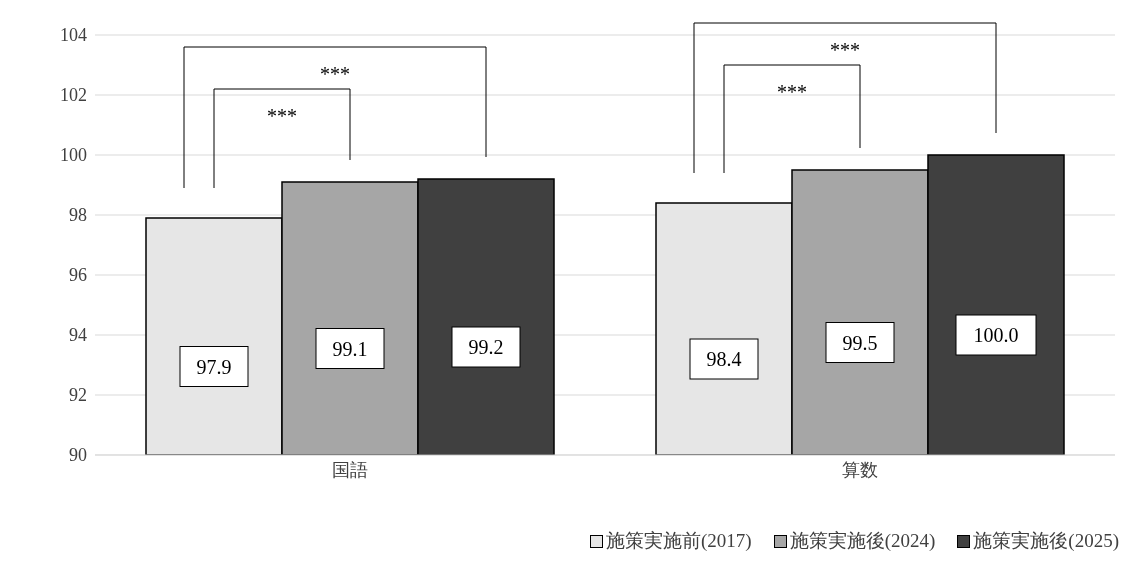 The image size is (1131, 572). I want to click on data-label: 99.2, so click(486, 347).